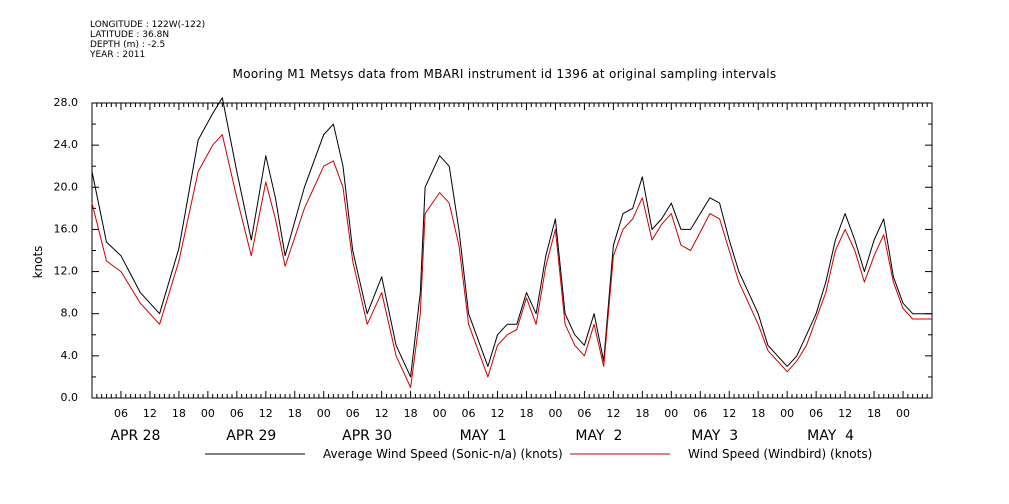 This screenshot has width=1009, height=504. What do you see at coordinates (830, 436) in the screenshot?
I see `x-date-label: MAY 4` at bounding box center [830, 436].